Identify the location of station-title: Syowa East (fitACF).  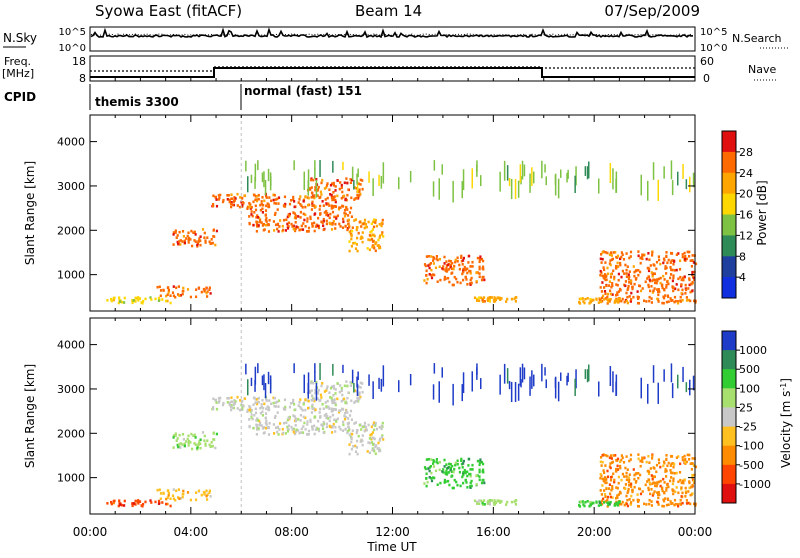
(169, 11).